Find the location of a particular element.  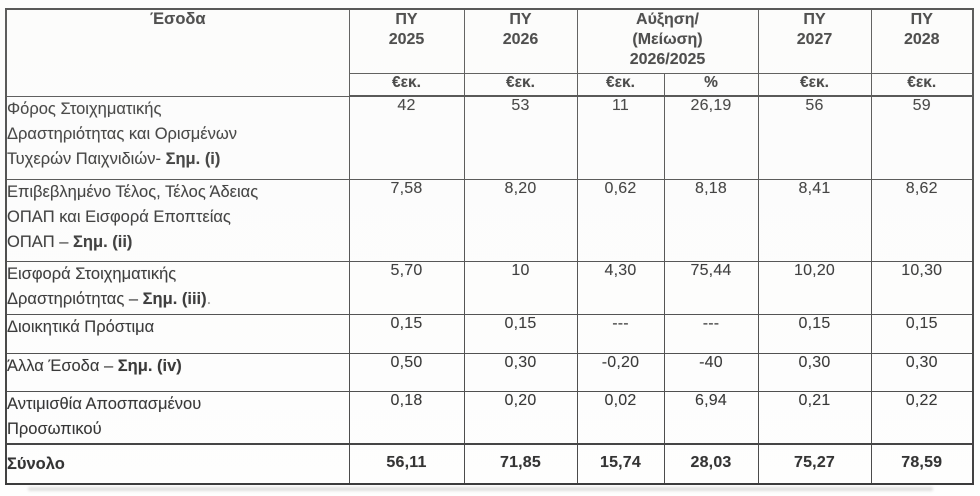

row-label: Άλλα Έσοδα – is located at coordinates (60, 365).